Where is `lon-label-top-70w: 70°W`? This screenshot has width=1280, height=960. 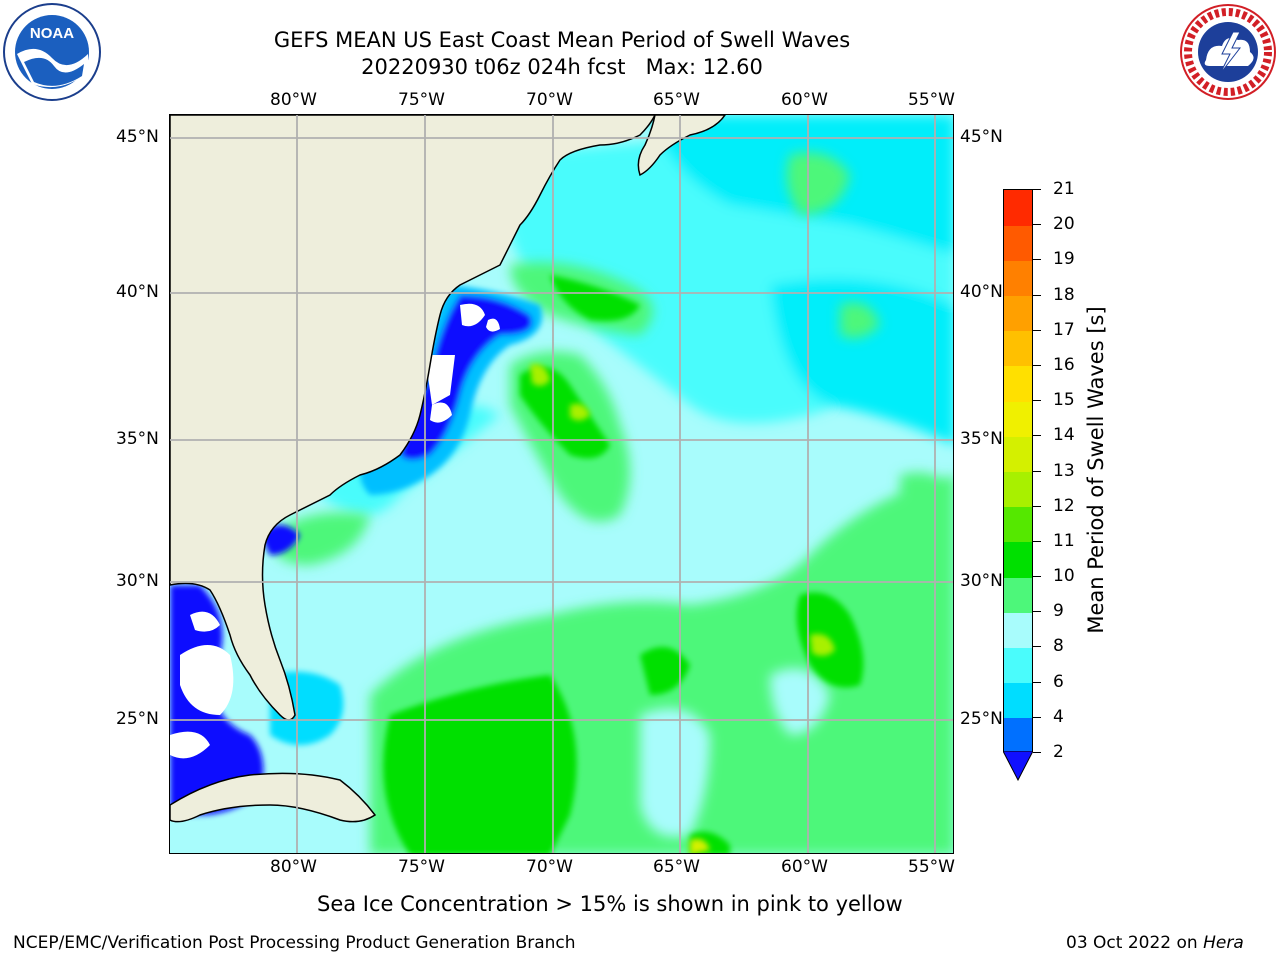
lon-label-top-70w: 70°W is located at coordinates (549, 100).